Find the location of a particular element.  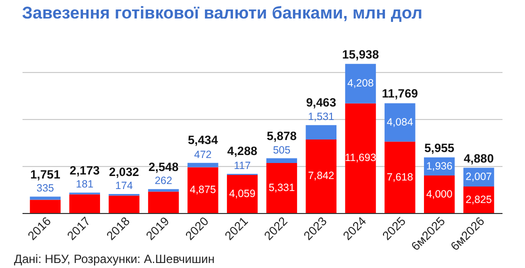

data-label: 181 is located at coordinates (85, 184).